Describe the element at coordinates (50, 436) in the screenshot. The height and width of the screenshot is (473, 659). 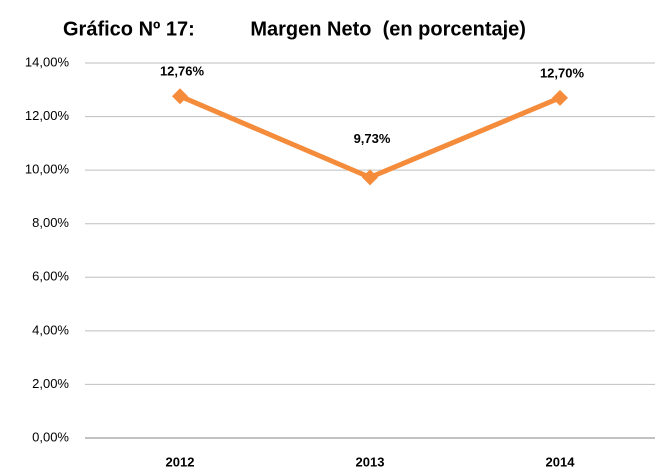
I see `y-tick-label: 0,00%` at that location.